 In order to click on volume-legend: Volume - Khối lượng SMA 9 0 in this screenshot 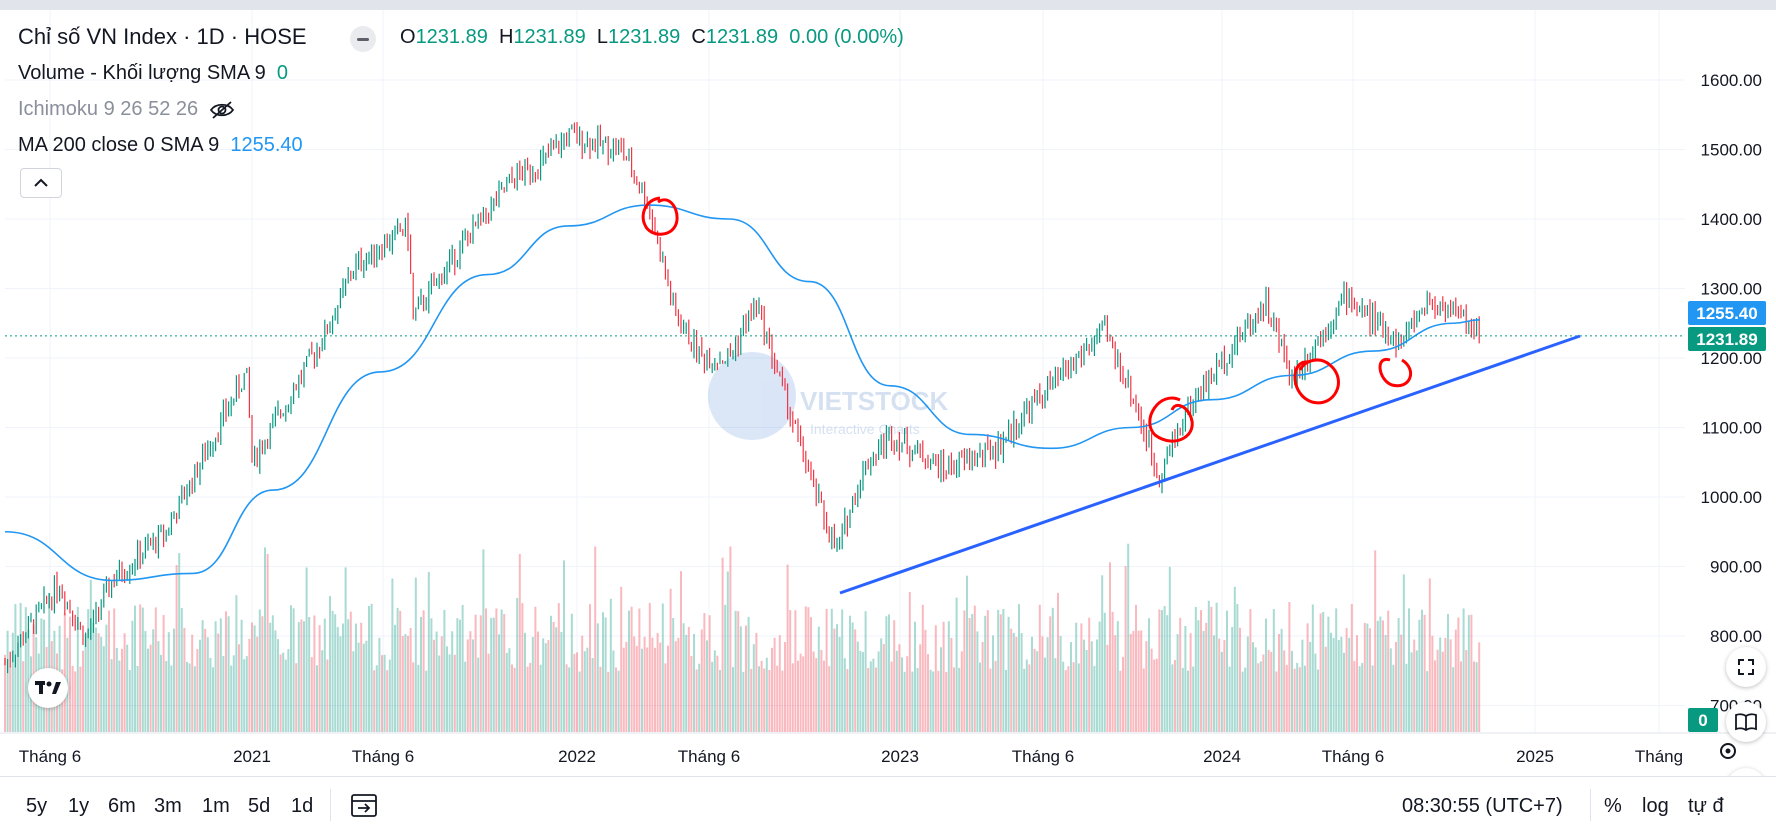, I will do `click(153, 73)`.